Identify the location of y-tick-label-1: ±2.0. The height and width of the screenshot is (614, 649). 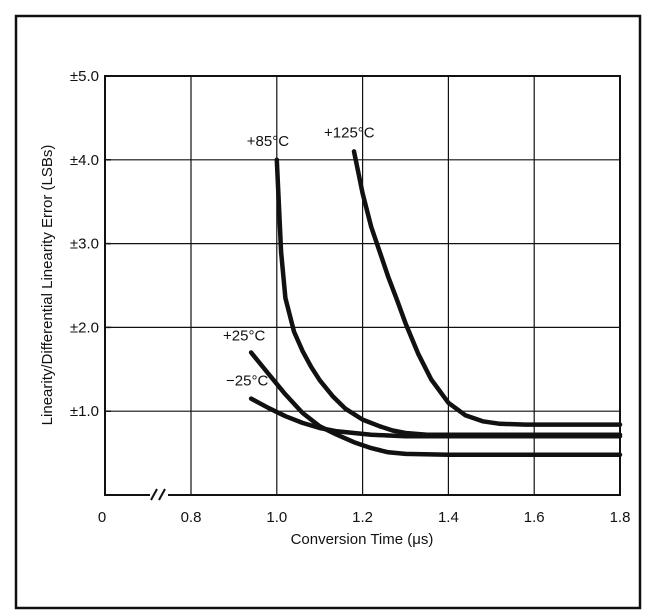
(84, 327).